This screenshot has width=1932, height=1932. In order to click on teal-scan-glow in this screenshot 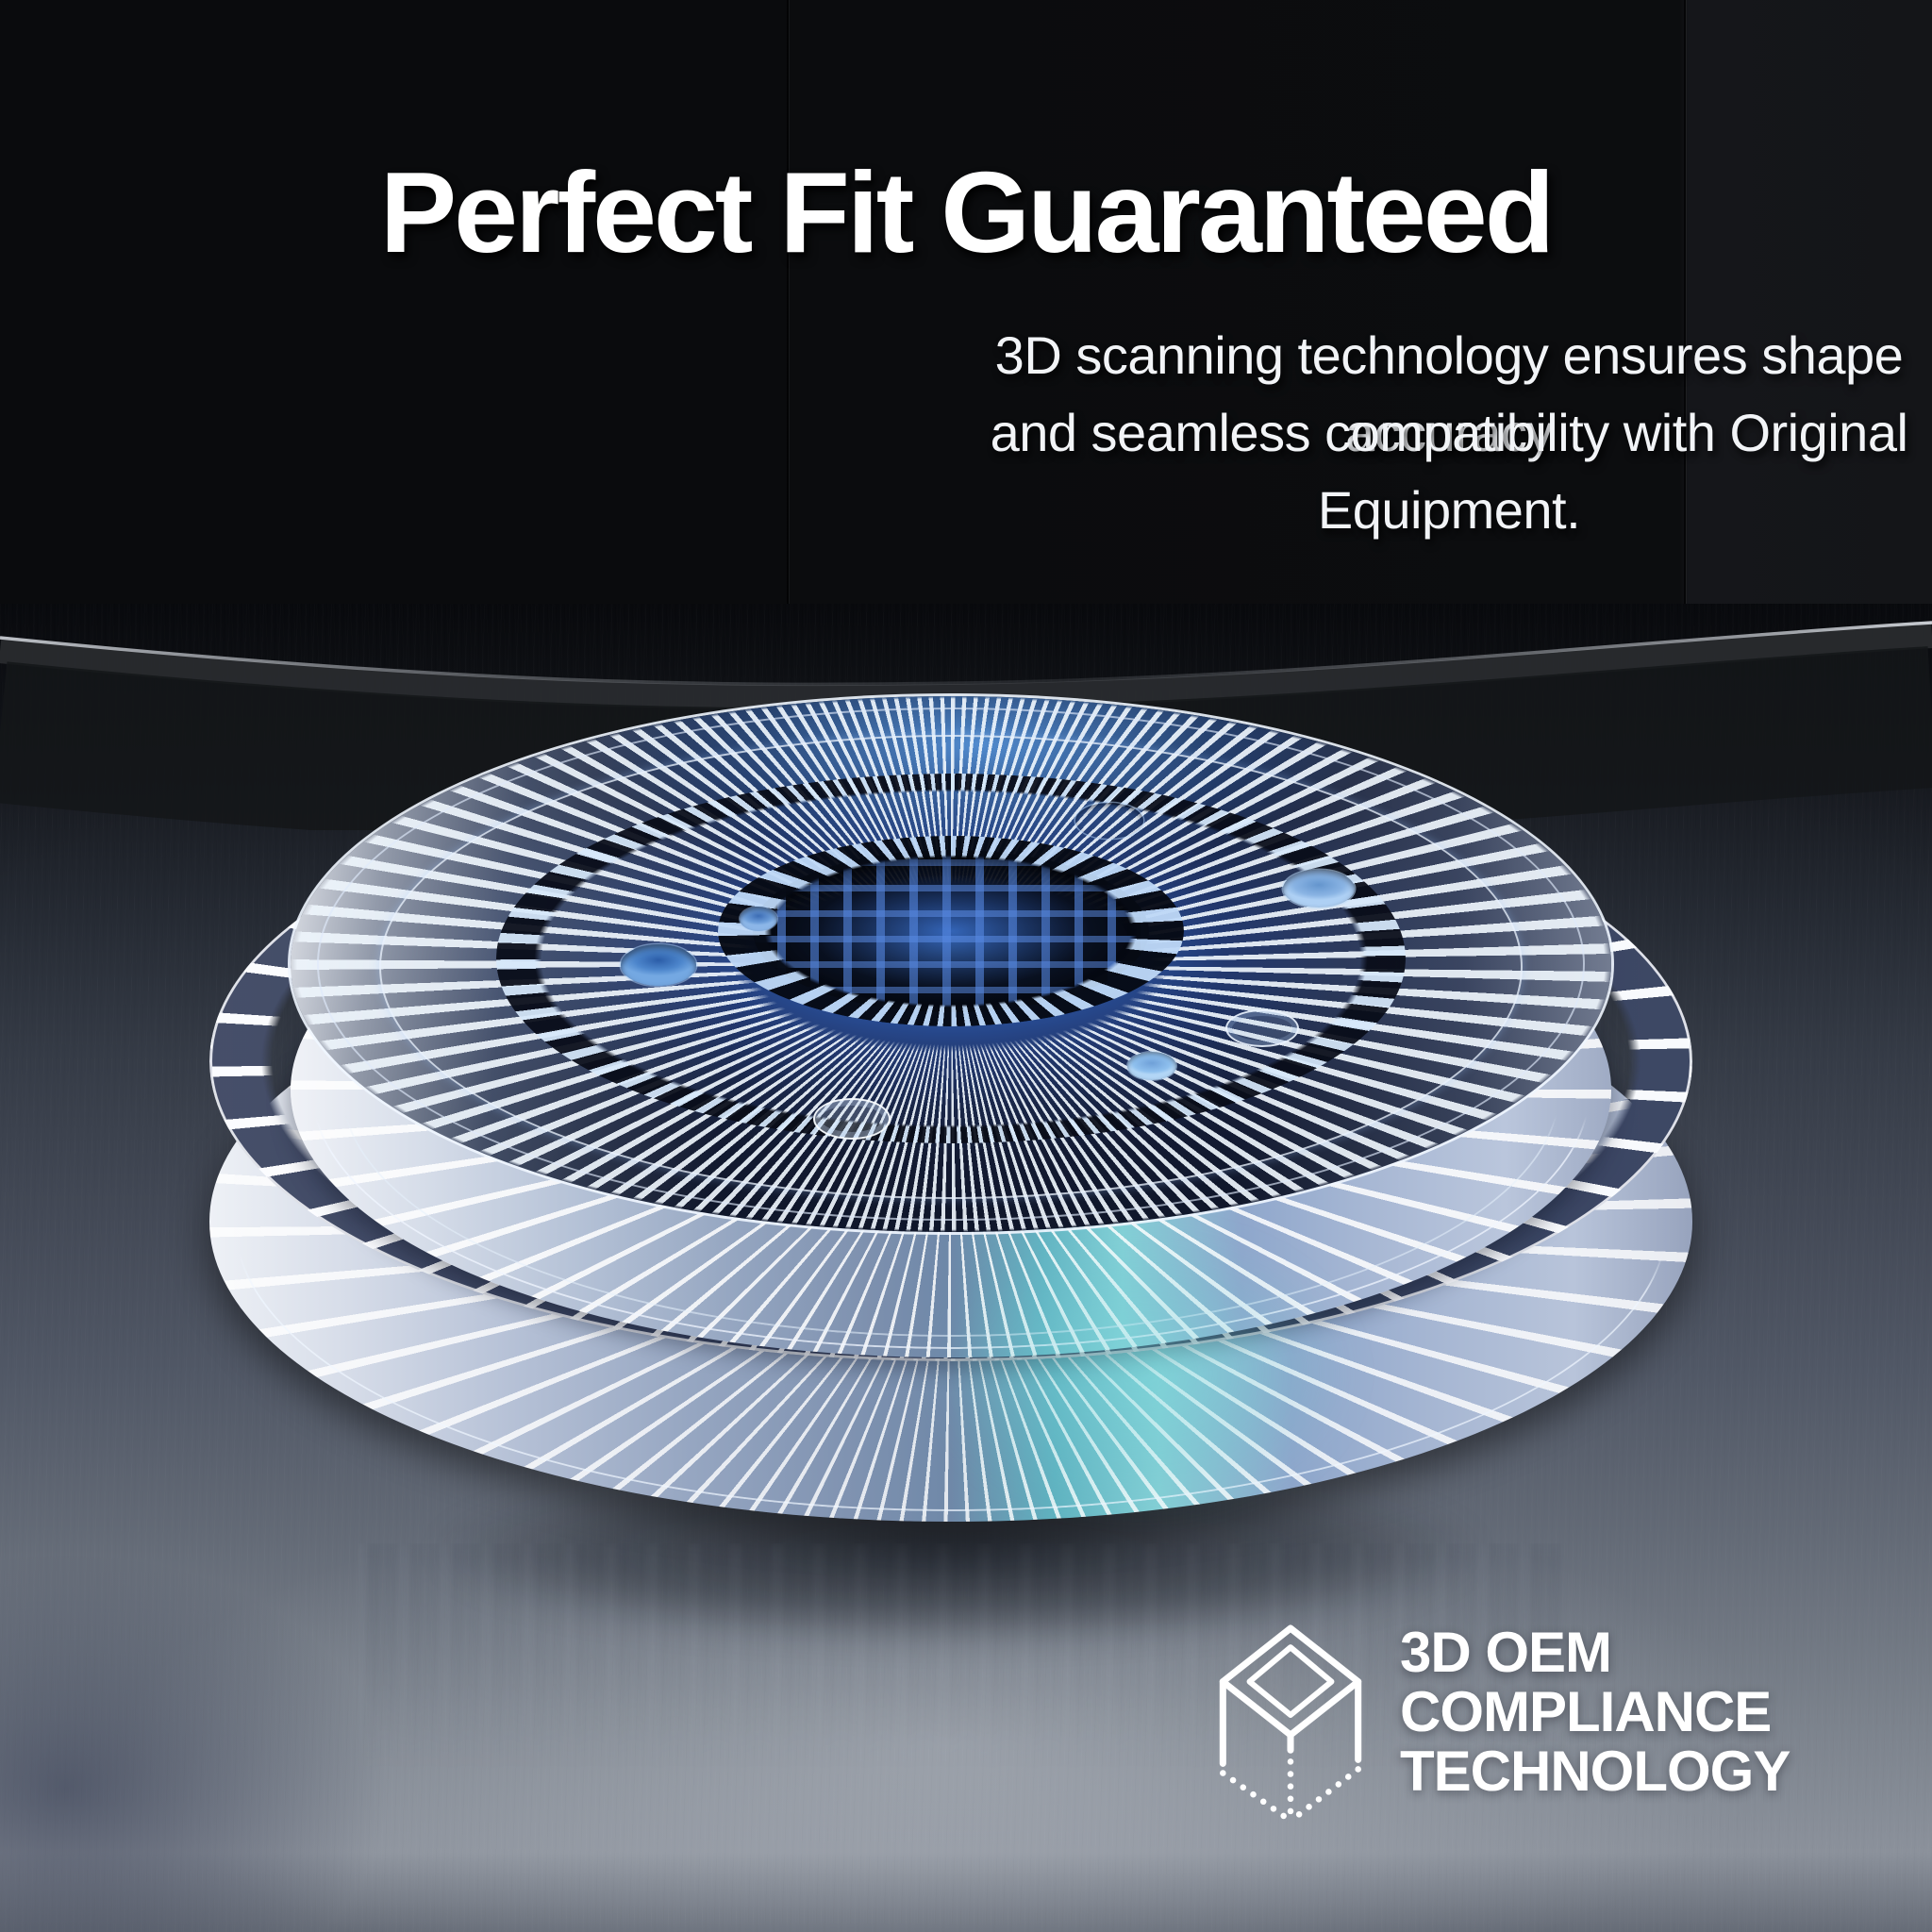, I will do `click(1141, 1373)`.